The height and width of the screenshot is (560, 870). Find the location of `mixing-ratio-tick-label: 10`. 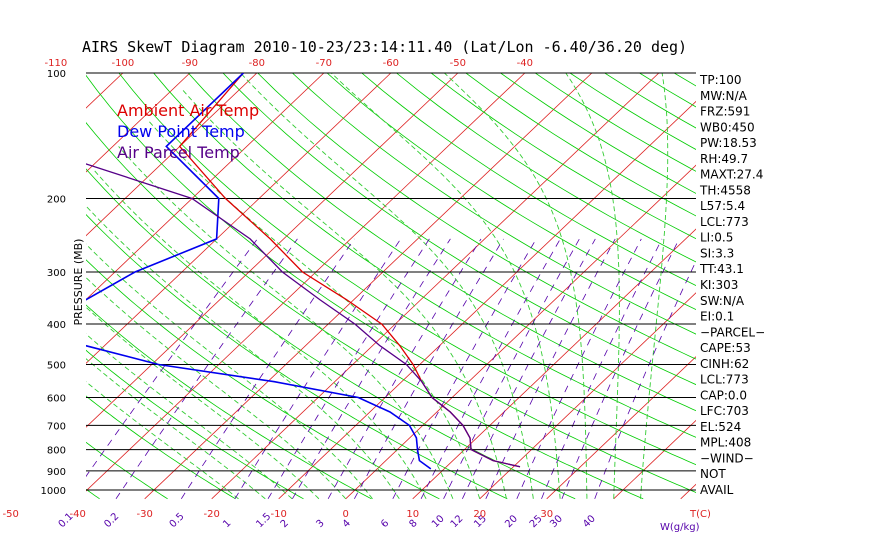

mixing-ratio-tick-label: 10 is located at coordinates (438, 521).